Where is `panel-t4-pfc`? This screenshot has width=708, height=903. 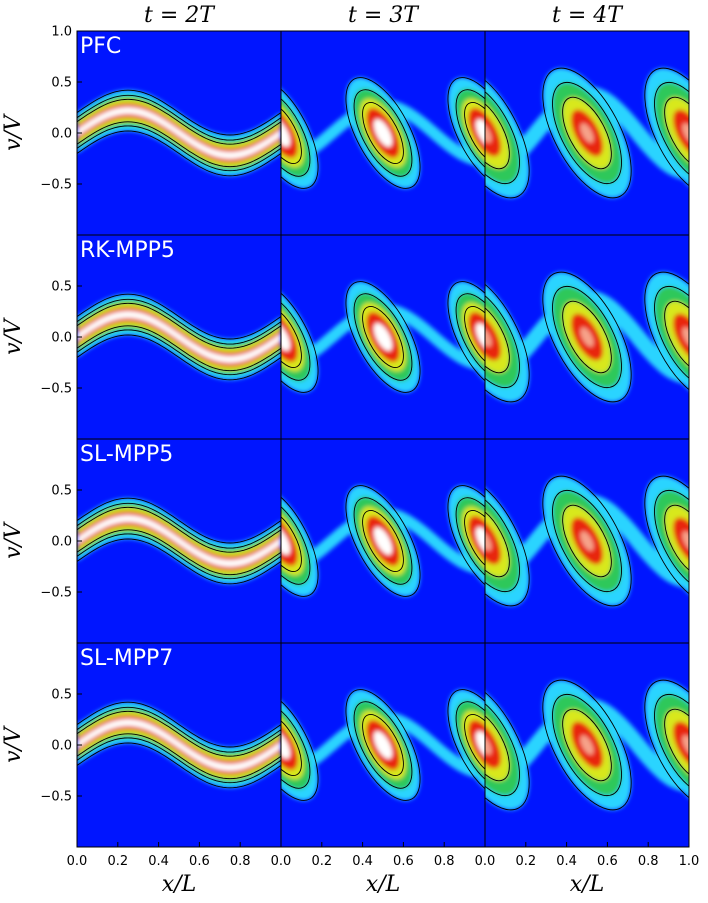 panel-t4-pfc is located at coordinates (587, 133).